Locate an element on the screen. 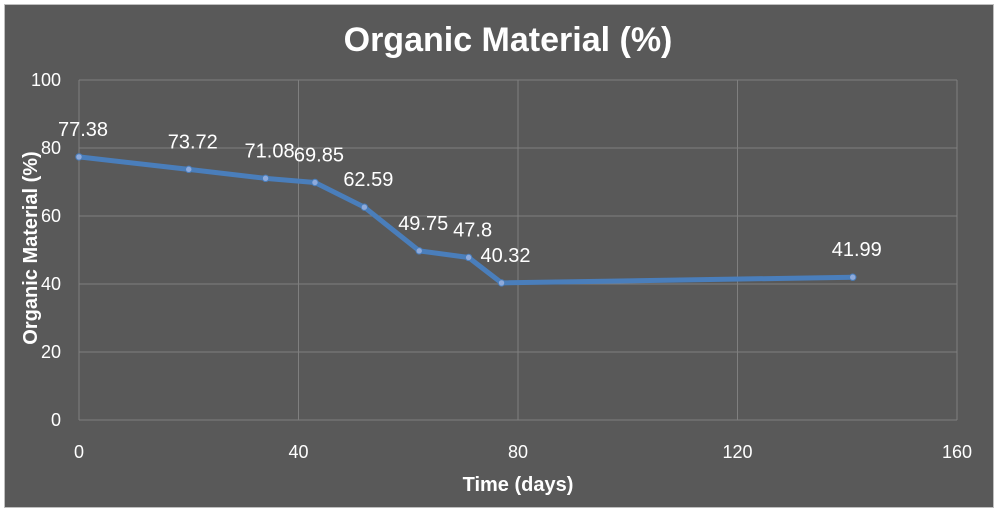 The image size is (1000, 514). x-tick-label: 120 is located at coordinates (737, 452).